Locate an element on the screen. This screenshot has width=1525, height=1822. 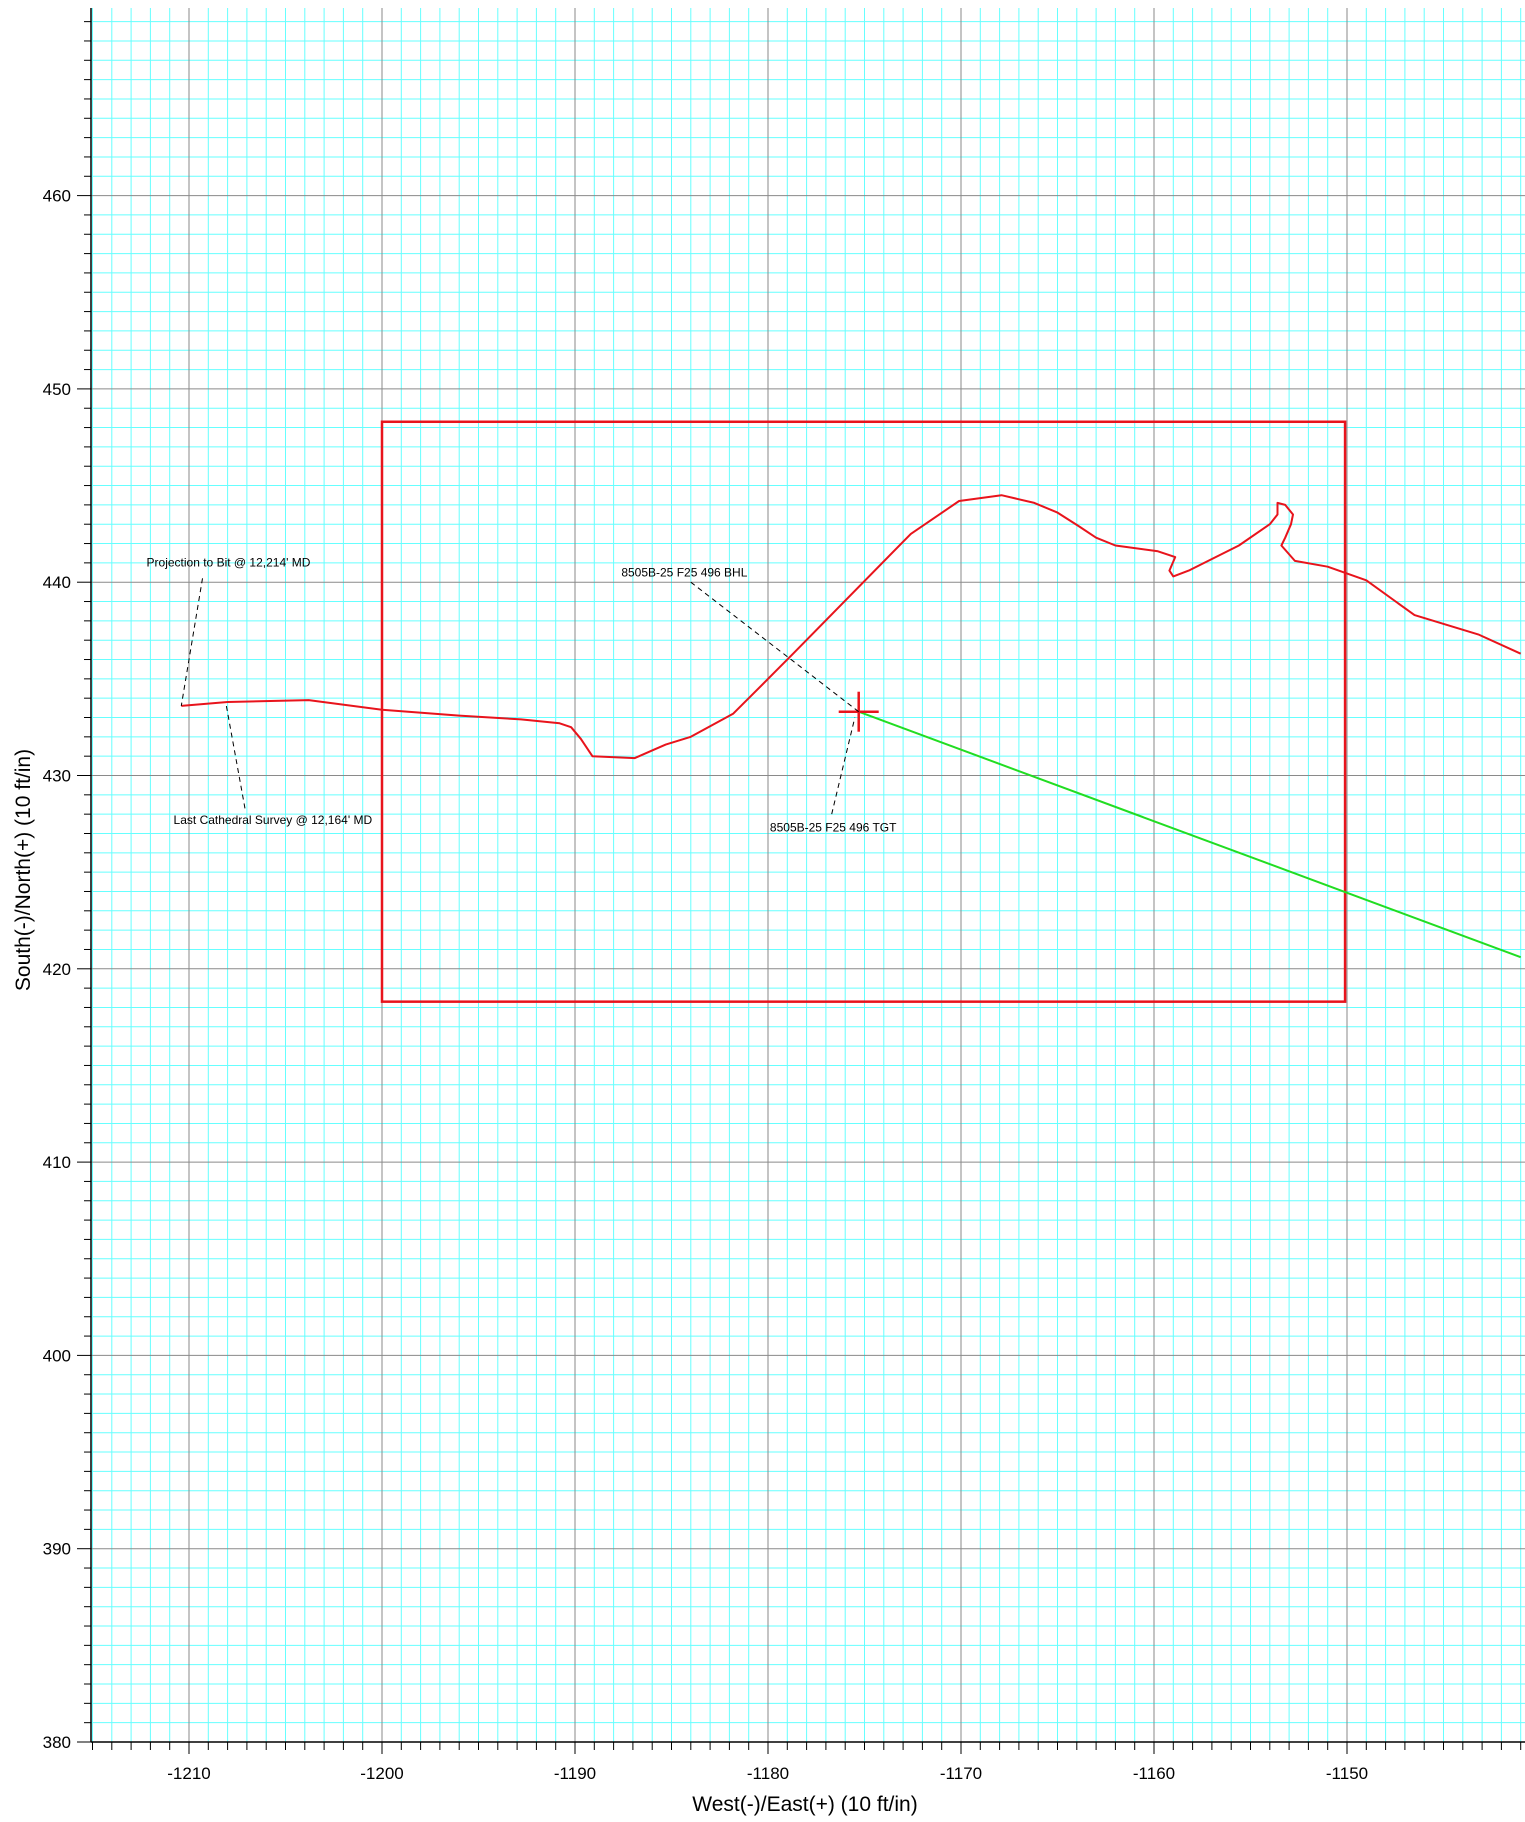
annotation-tgt-label: 8505B-25 F25 496 TGT is located at coordinates (833, 828).